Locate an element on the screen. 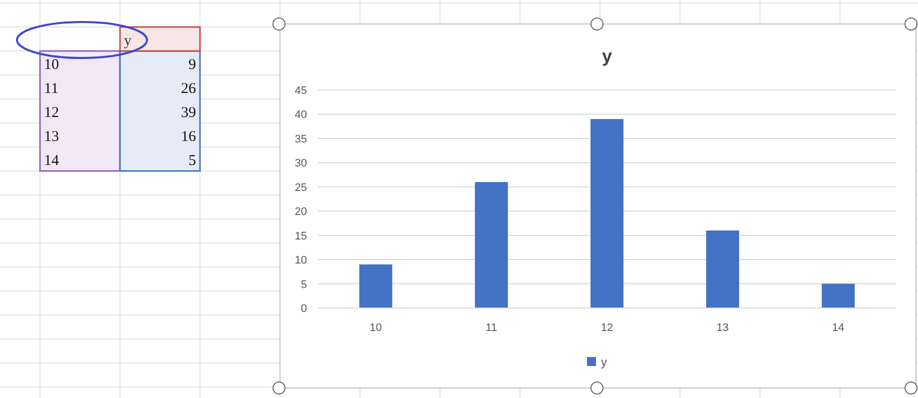 This screenshot has width=918, height=398. y-tick-label: 5 is located at coordinates (303, 284).